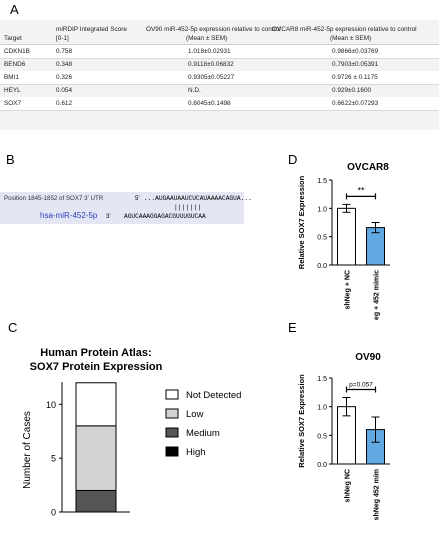 Image resolution: width=439 pixels, height=550 pixels. I want to click on table-cell: 0.9866±0.03769, so click(355, 51).